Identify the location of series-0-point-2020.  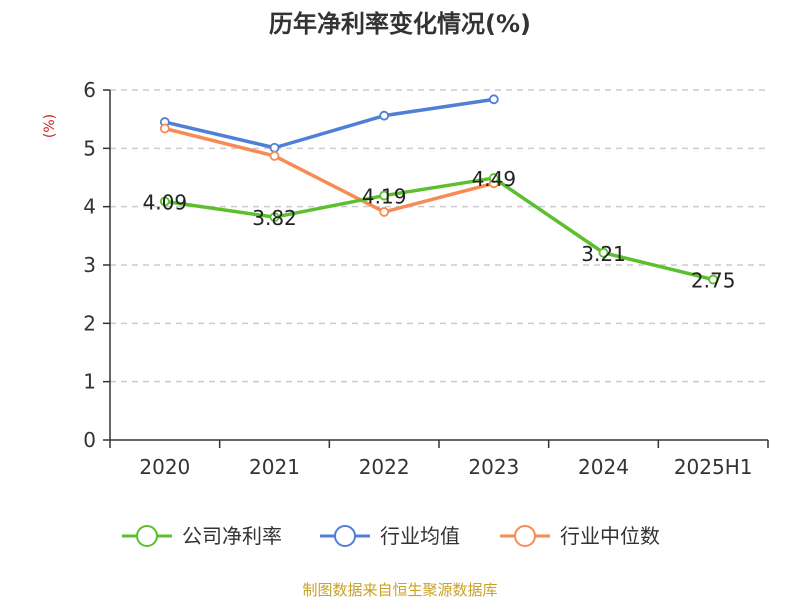
(164, 201).